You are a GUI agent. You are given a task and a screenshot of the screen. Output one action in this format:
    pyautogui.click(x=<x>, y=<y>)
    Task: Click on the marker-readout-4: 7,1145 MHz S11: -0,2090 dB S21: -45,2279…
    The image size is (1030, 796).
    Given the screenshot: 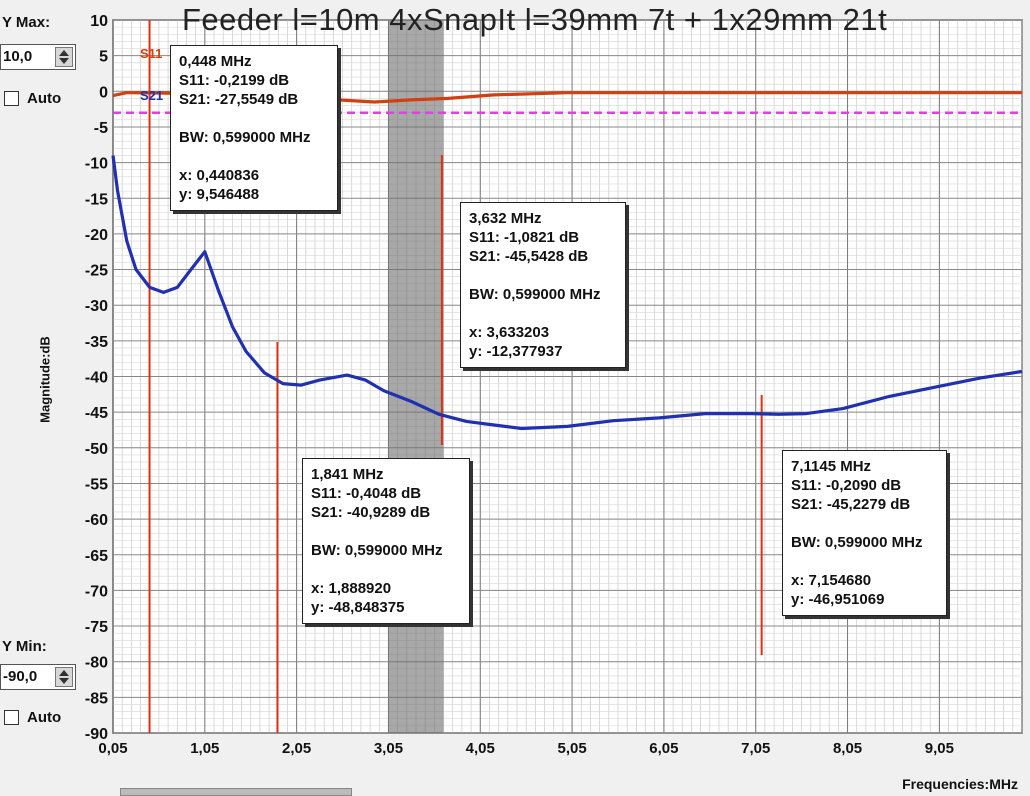 What is the action you would take?
    pyautogui.click(x=864, y=533)
    